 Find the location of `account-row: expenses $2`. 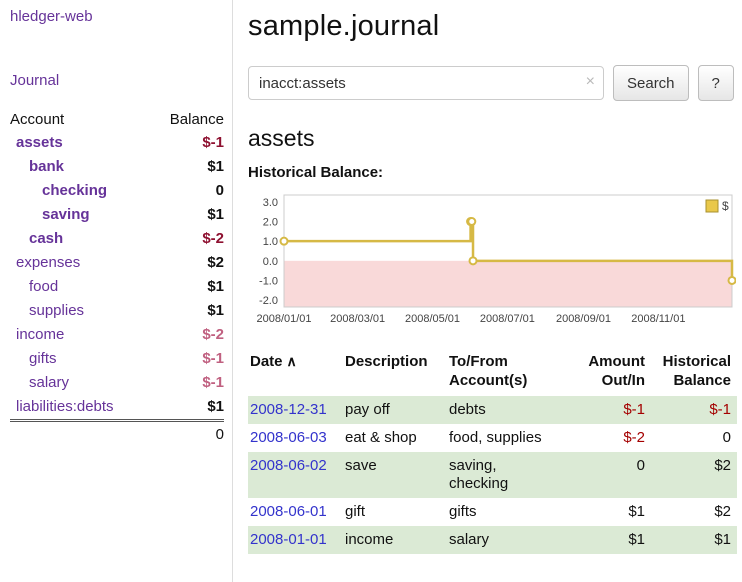

account-row: expenses $2 is located at coordinates (117, 263).